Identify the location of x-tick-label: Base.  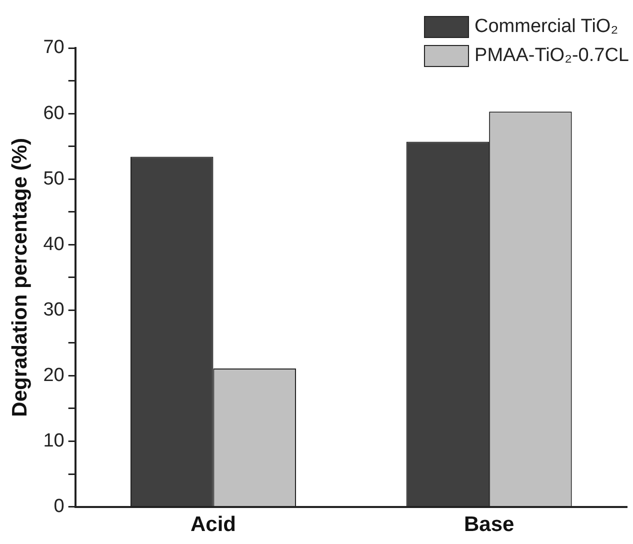
(489, 524).